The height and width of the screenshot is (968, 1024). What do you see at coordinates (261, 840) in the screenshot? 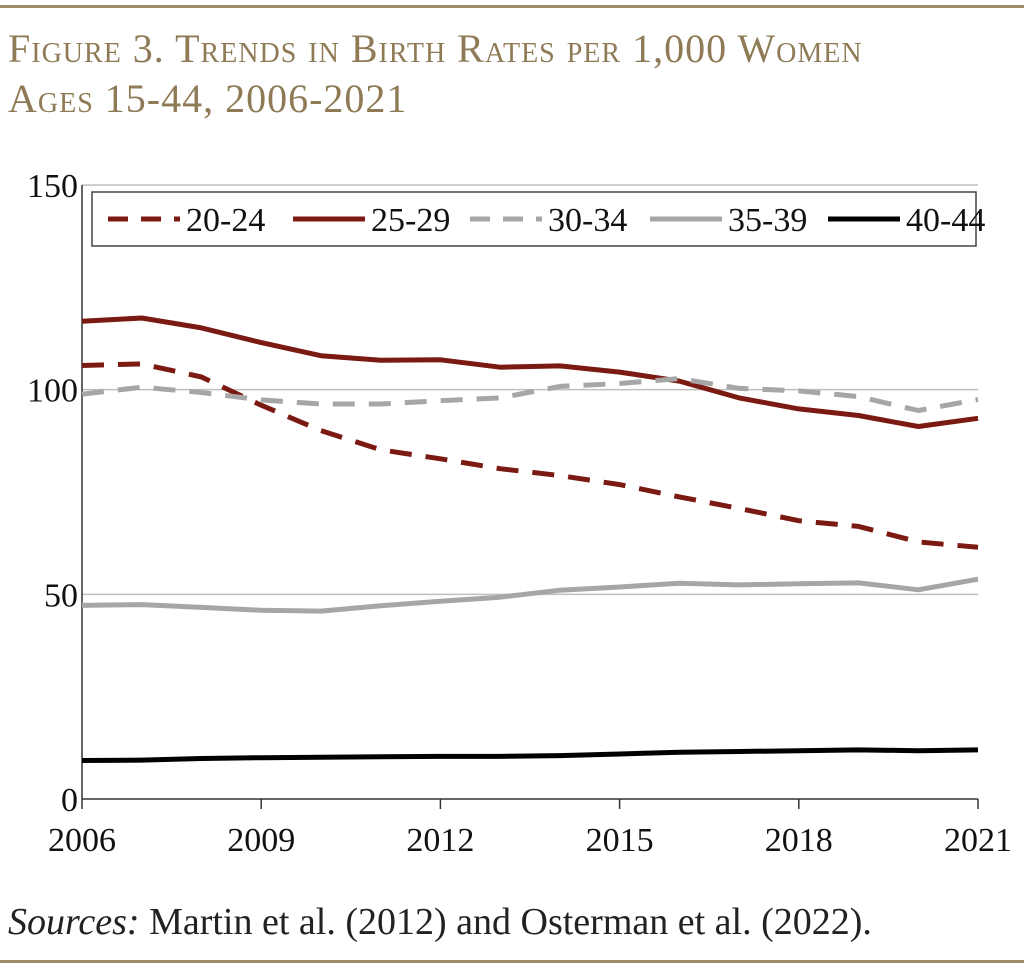
I see `x-tick-label: 2009` at bounding box center [261, 840].